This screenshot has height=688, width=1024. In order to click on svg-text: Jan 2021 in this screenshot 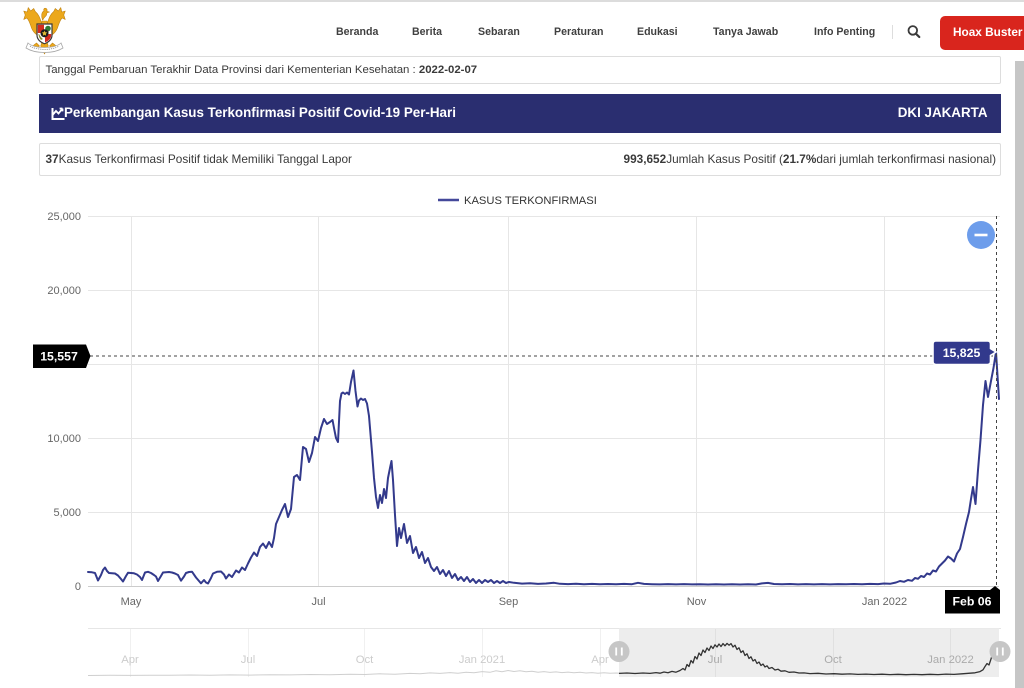, I will do `click(482, 660)`.